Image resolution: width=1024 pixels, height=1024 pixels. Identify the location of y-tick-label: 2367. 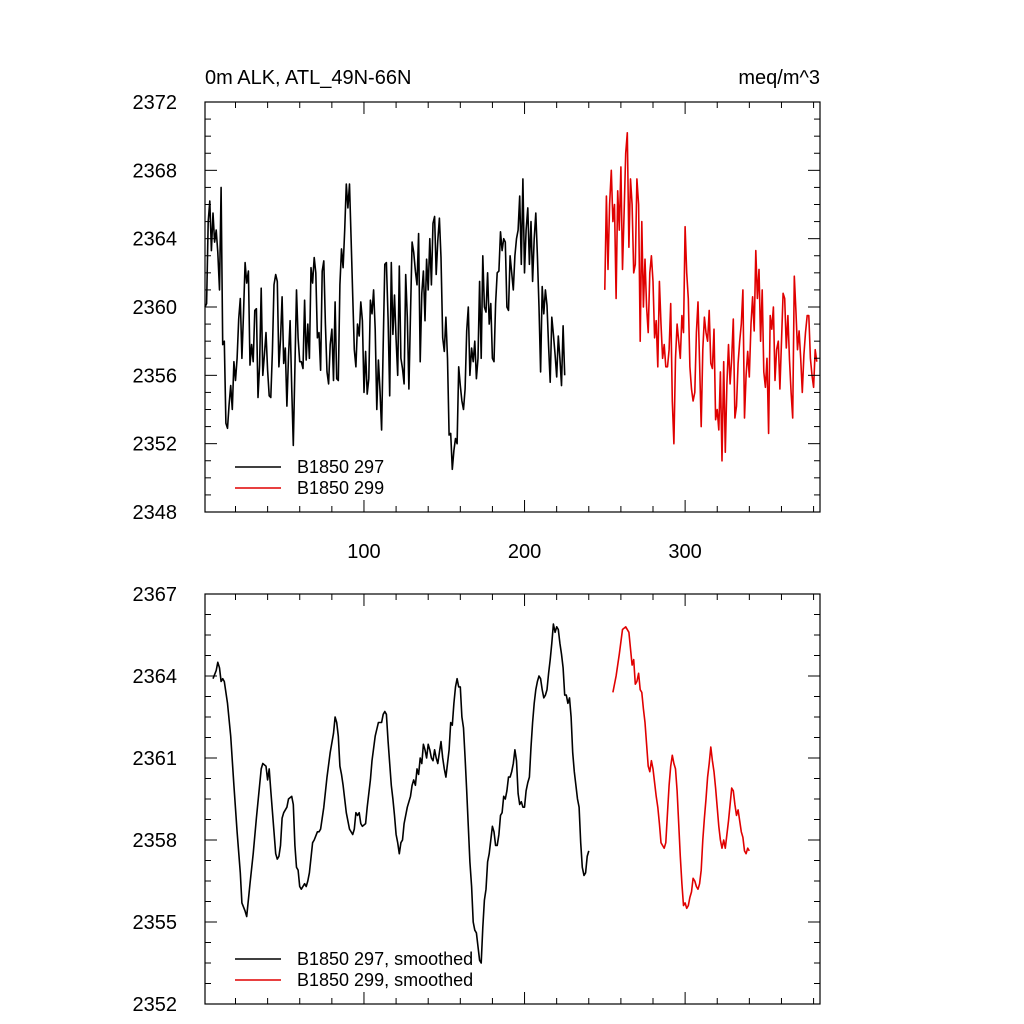
(155, 595).